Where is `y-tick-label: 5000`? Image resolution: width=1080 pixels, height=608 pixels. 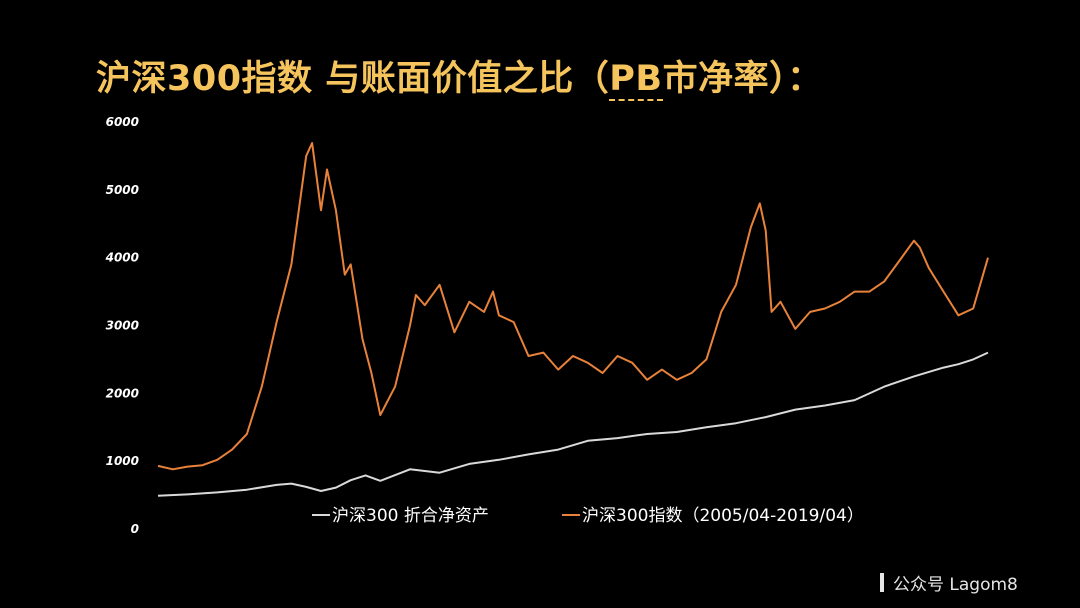 y-tick-label: 5000 is located at coordinates (122, 190).